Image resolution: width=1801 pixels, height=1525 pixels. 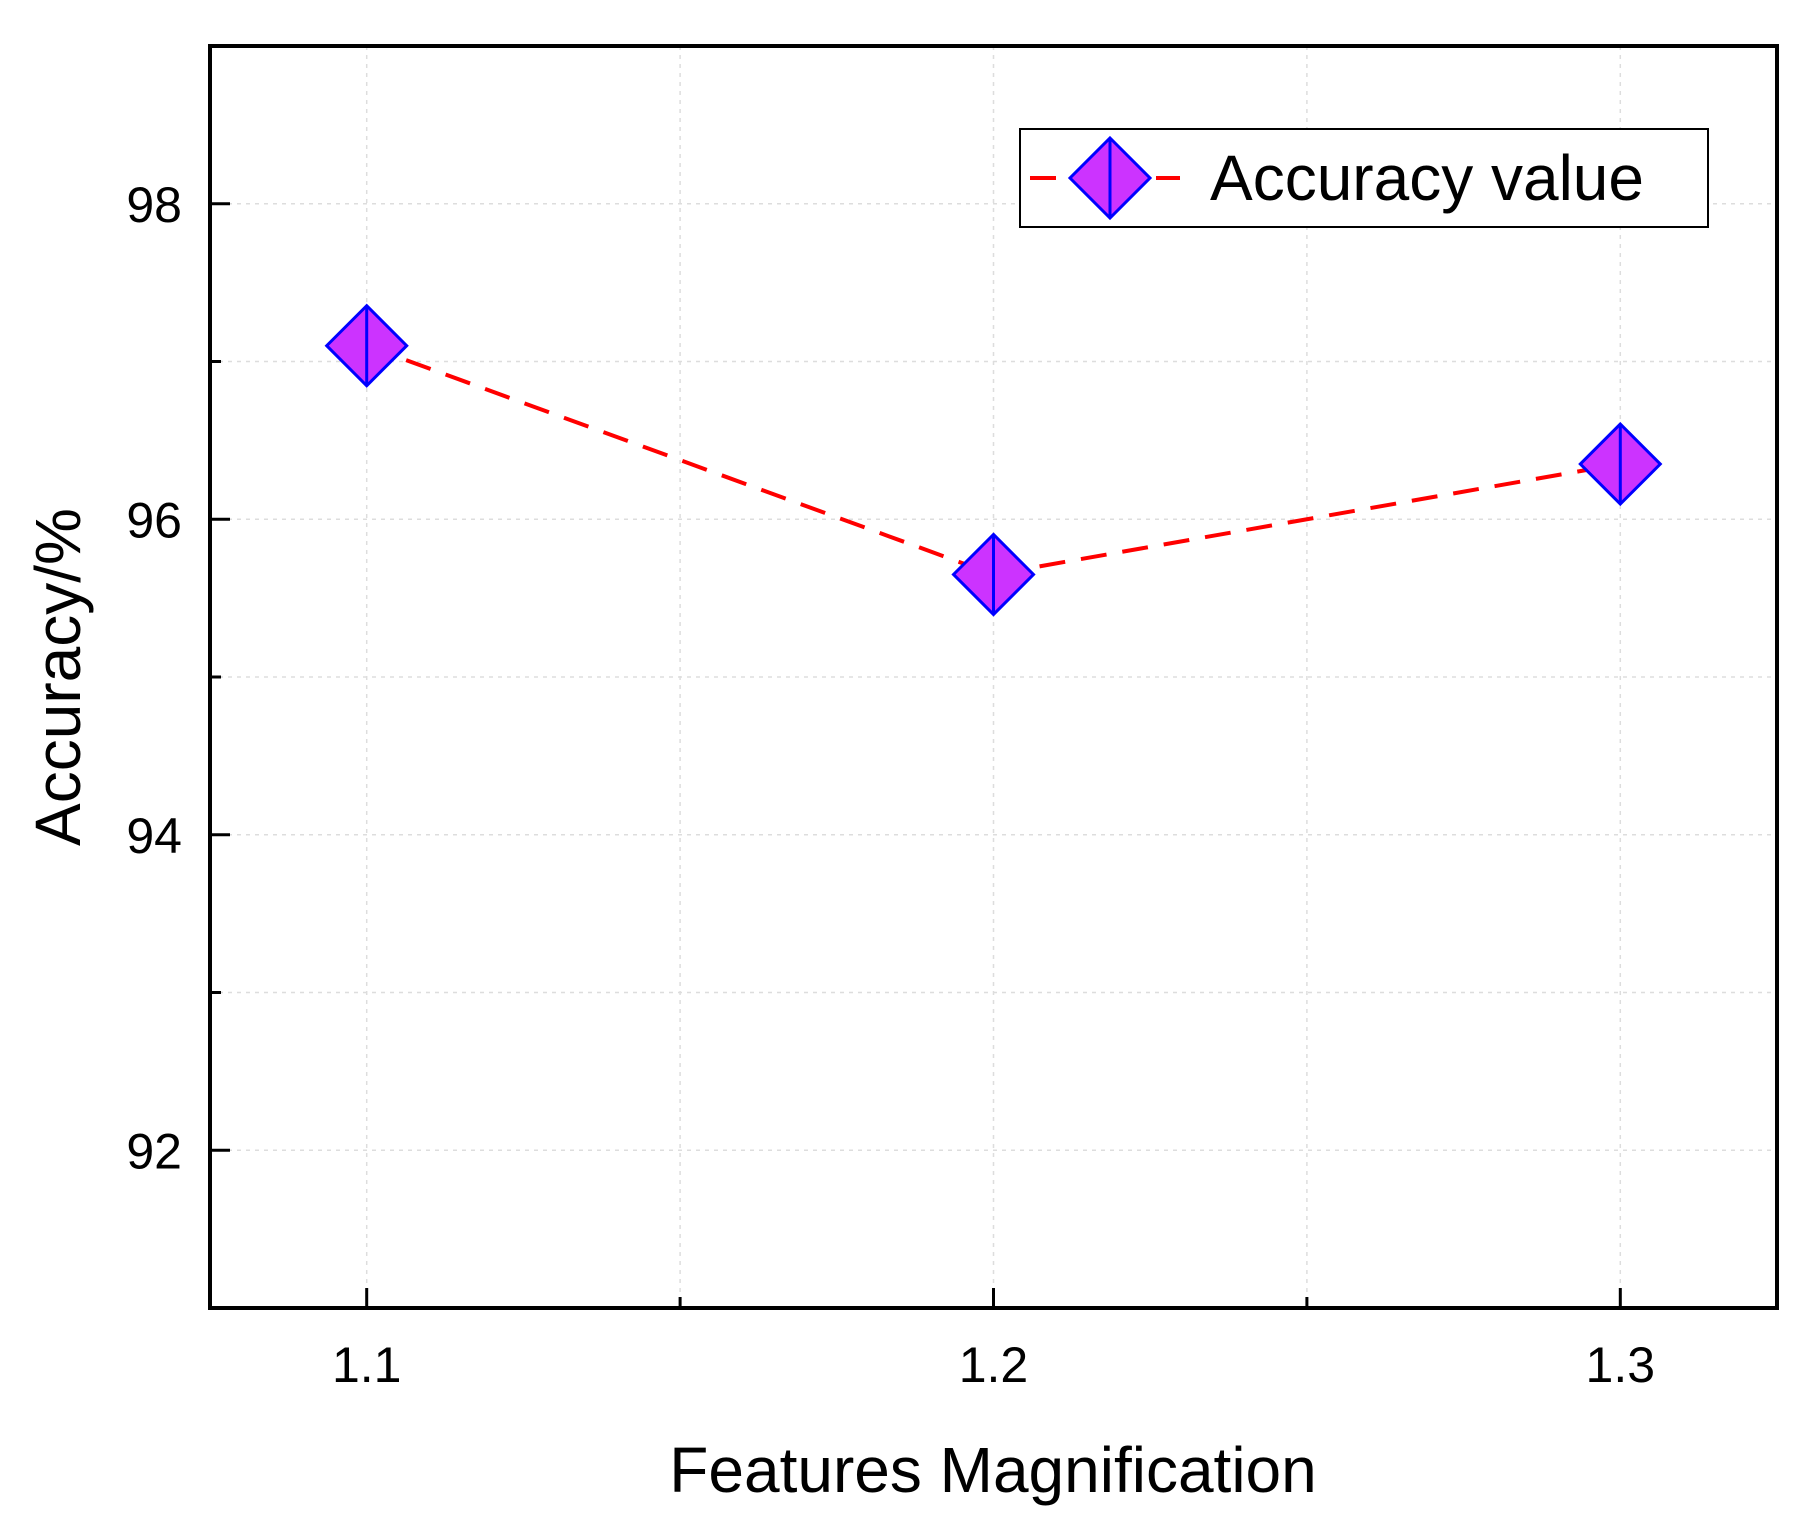 I want to click on x-tick-label: 1.2, so click(x=994, y=1365).